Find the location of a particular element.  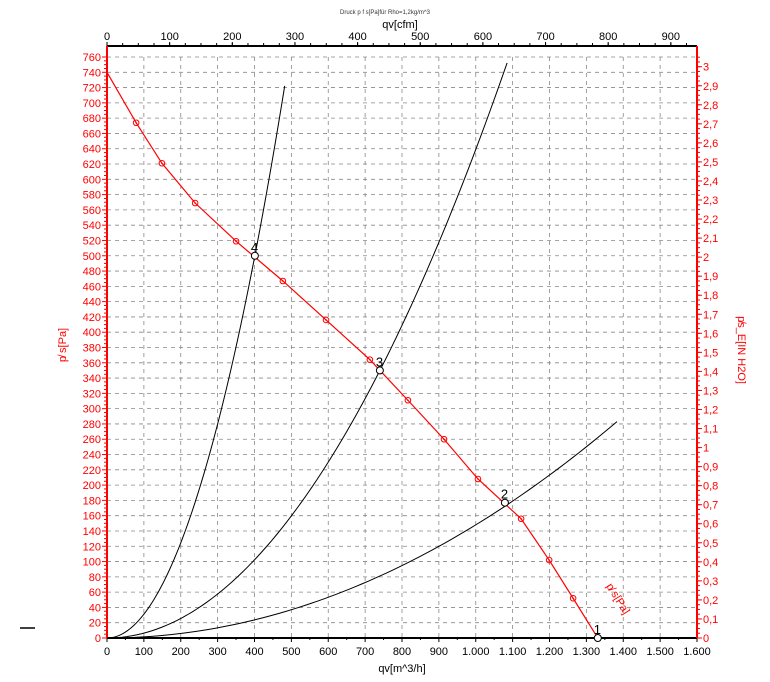

x2-tick-label: 600 is located at coordinates (483, 37).